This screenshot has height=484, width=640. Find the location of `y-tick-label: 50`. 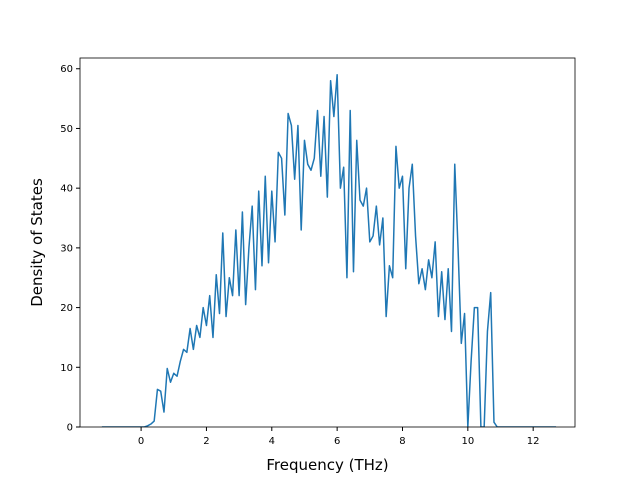

y-tick-label: 50 is located at coordinates (66, 129).